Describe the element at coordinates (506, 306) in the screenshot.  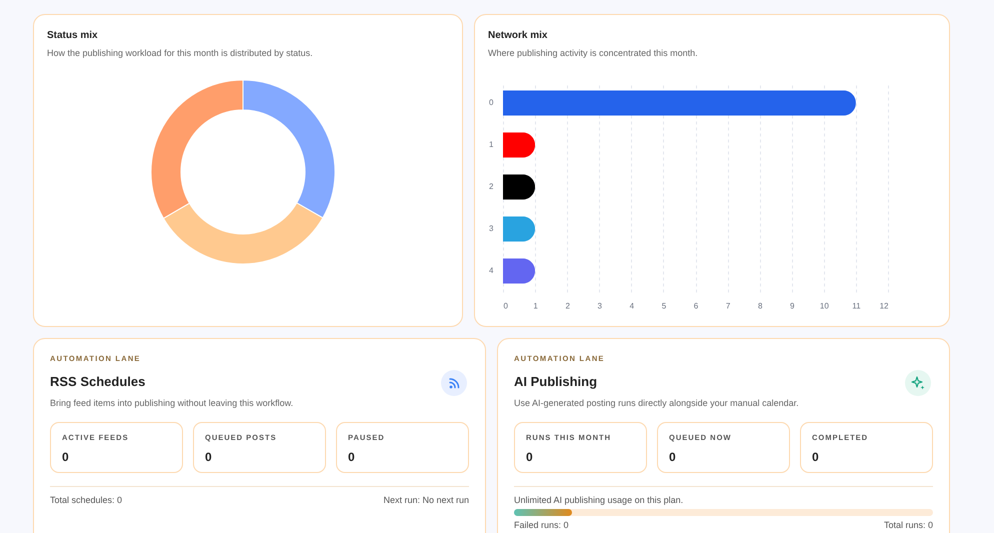
I see `x-tick-label: 0` at that location.